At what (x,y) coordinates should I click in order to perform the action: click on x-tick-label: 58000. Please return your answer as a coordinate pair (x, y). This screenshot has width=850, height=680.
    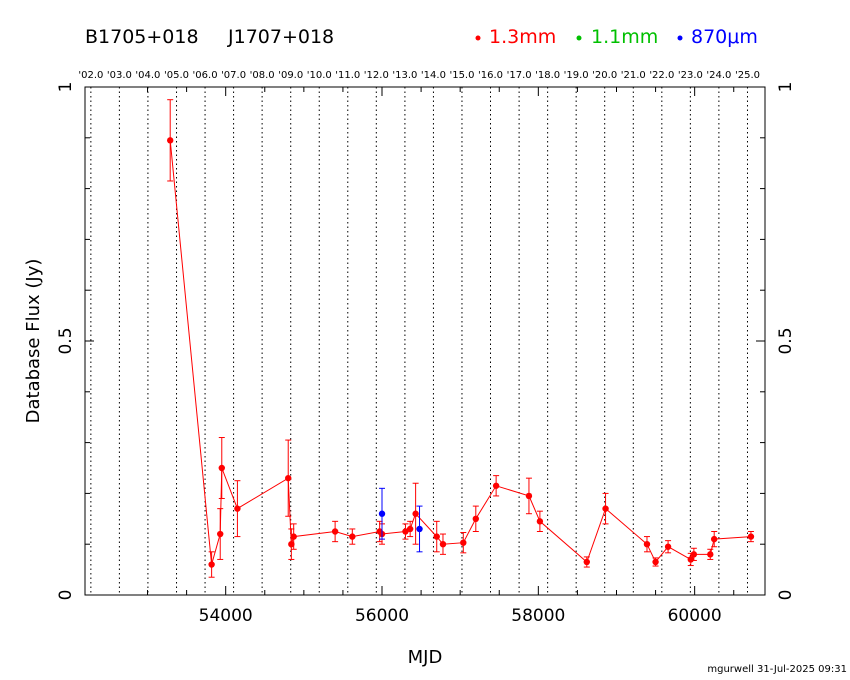
    Looking at the image, I should click on (538, 616).